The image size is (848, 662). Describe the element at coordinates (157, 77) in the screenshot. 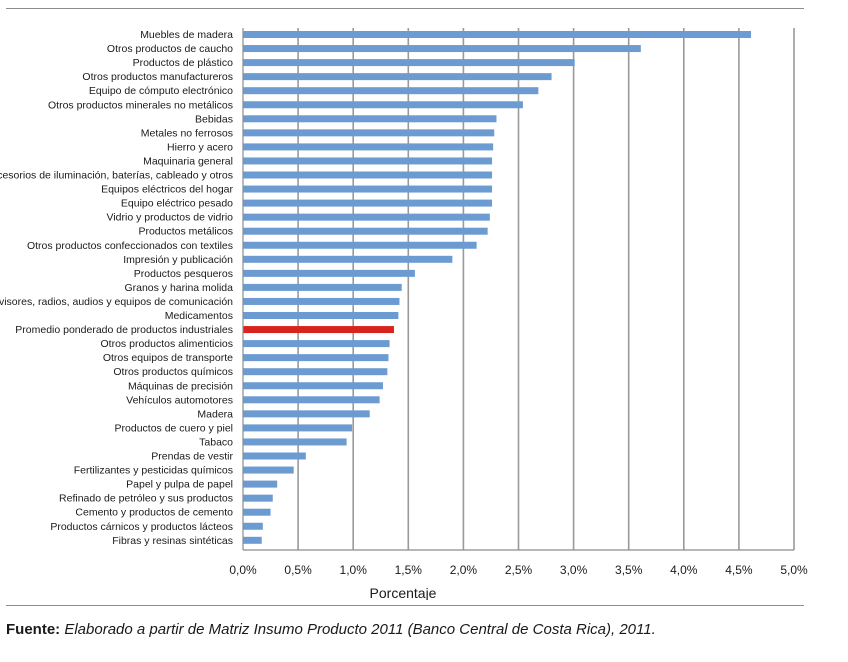

I see `category-label: Otros productos manufactureros` at that location.